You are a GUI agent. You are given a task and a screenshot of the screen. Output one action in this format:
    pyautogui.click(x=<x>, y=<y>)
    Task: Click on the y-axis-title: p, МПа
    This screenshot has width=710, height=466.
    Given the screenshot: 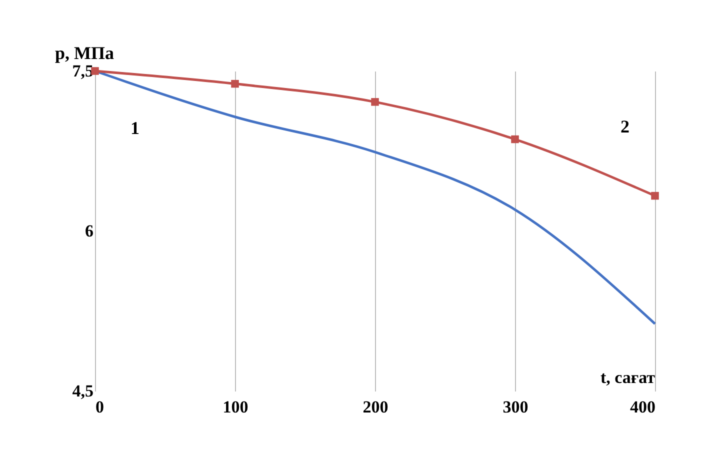 What is the action you would take?
    pyautogui.click(x=84, y=53)
    